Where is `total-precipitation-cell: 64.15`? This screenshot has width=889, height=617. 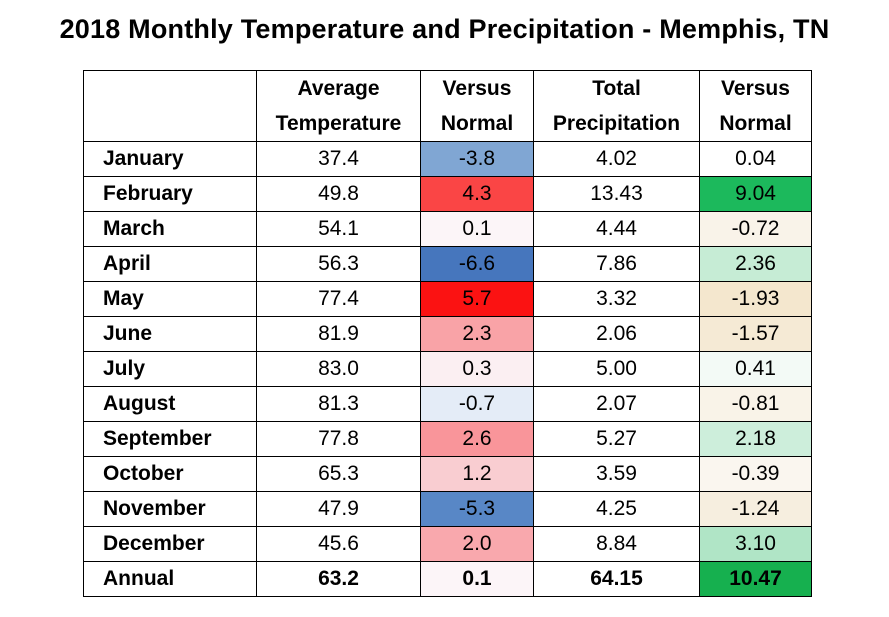 total-precipitation-cell: 64.15 is located at coordinates (616, 579).